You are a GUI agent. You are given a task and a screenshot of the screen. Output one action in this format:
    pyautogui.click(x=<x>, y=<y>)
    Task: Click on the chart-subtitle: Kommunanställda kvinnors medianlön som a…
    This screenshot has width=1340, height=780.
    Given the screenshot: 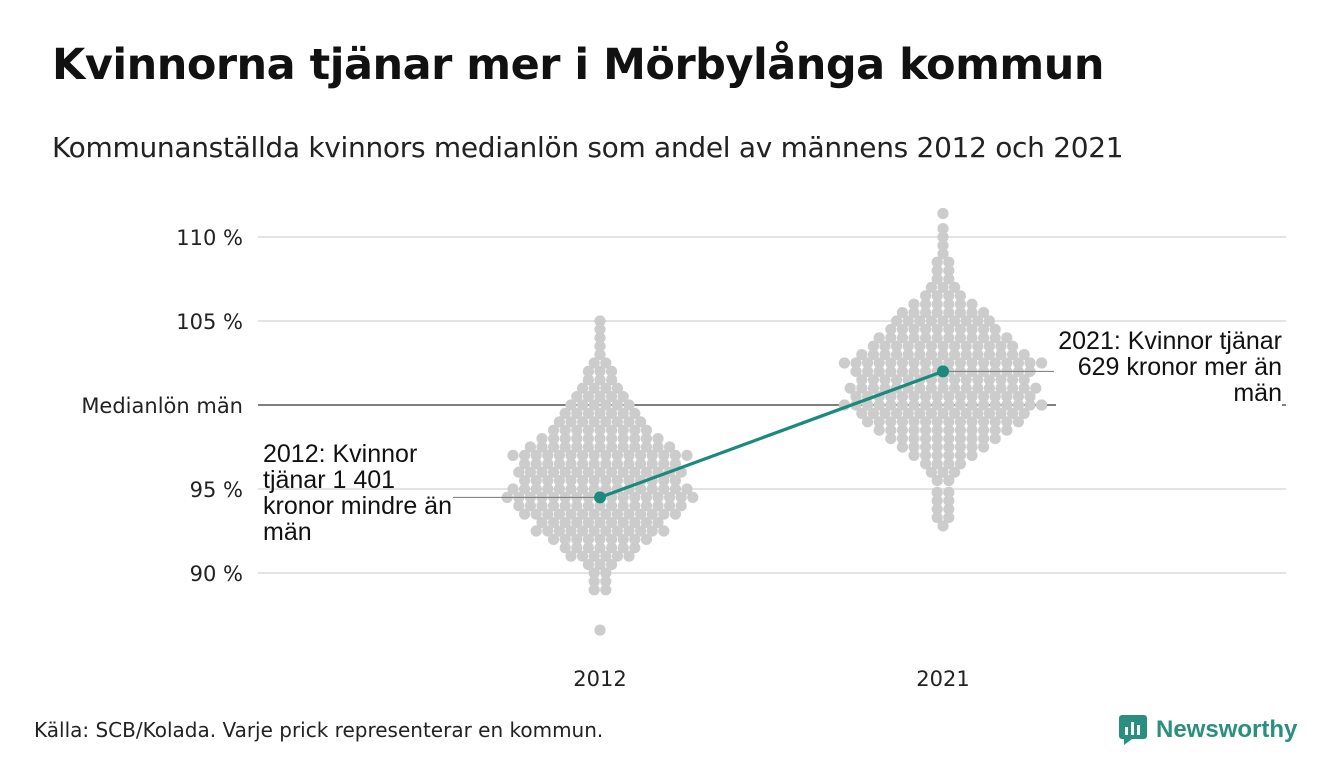 What is the action you would take?
    pyautogui.click(x=588, y=147)
    